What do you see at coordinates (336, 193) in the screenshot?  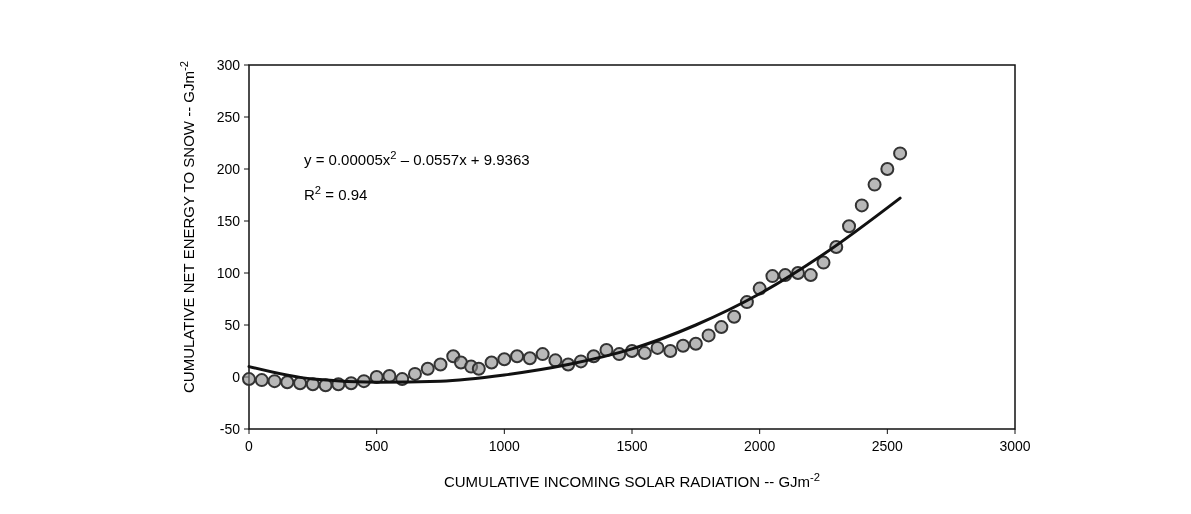 I see `annotation: R$^{2}$ = 0.94` at bounding box center [336, 193].